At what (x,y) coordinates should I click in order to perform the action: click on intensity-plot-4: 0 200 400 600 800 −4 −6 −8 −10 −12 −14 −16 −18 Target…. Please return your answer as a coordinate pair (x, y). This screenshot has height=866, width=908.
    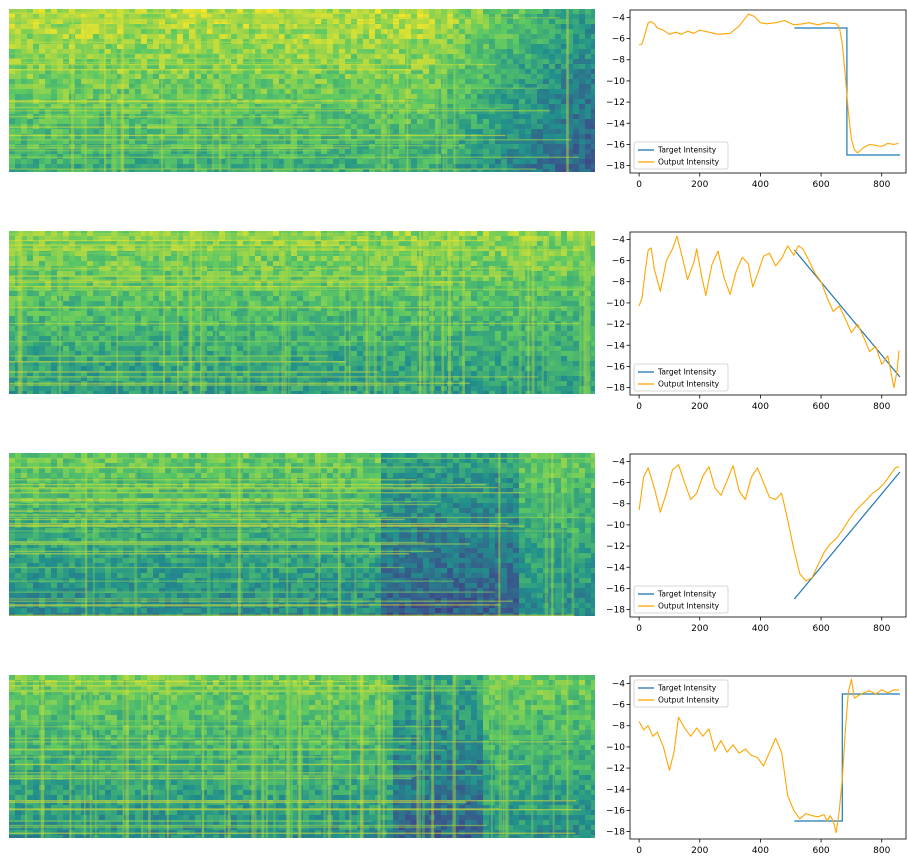
    Looking at the image, I should click on (749, 766).